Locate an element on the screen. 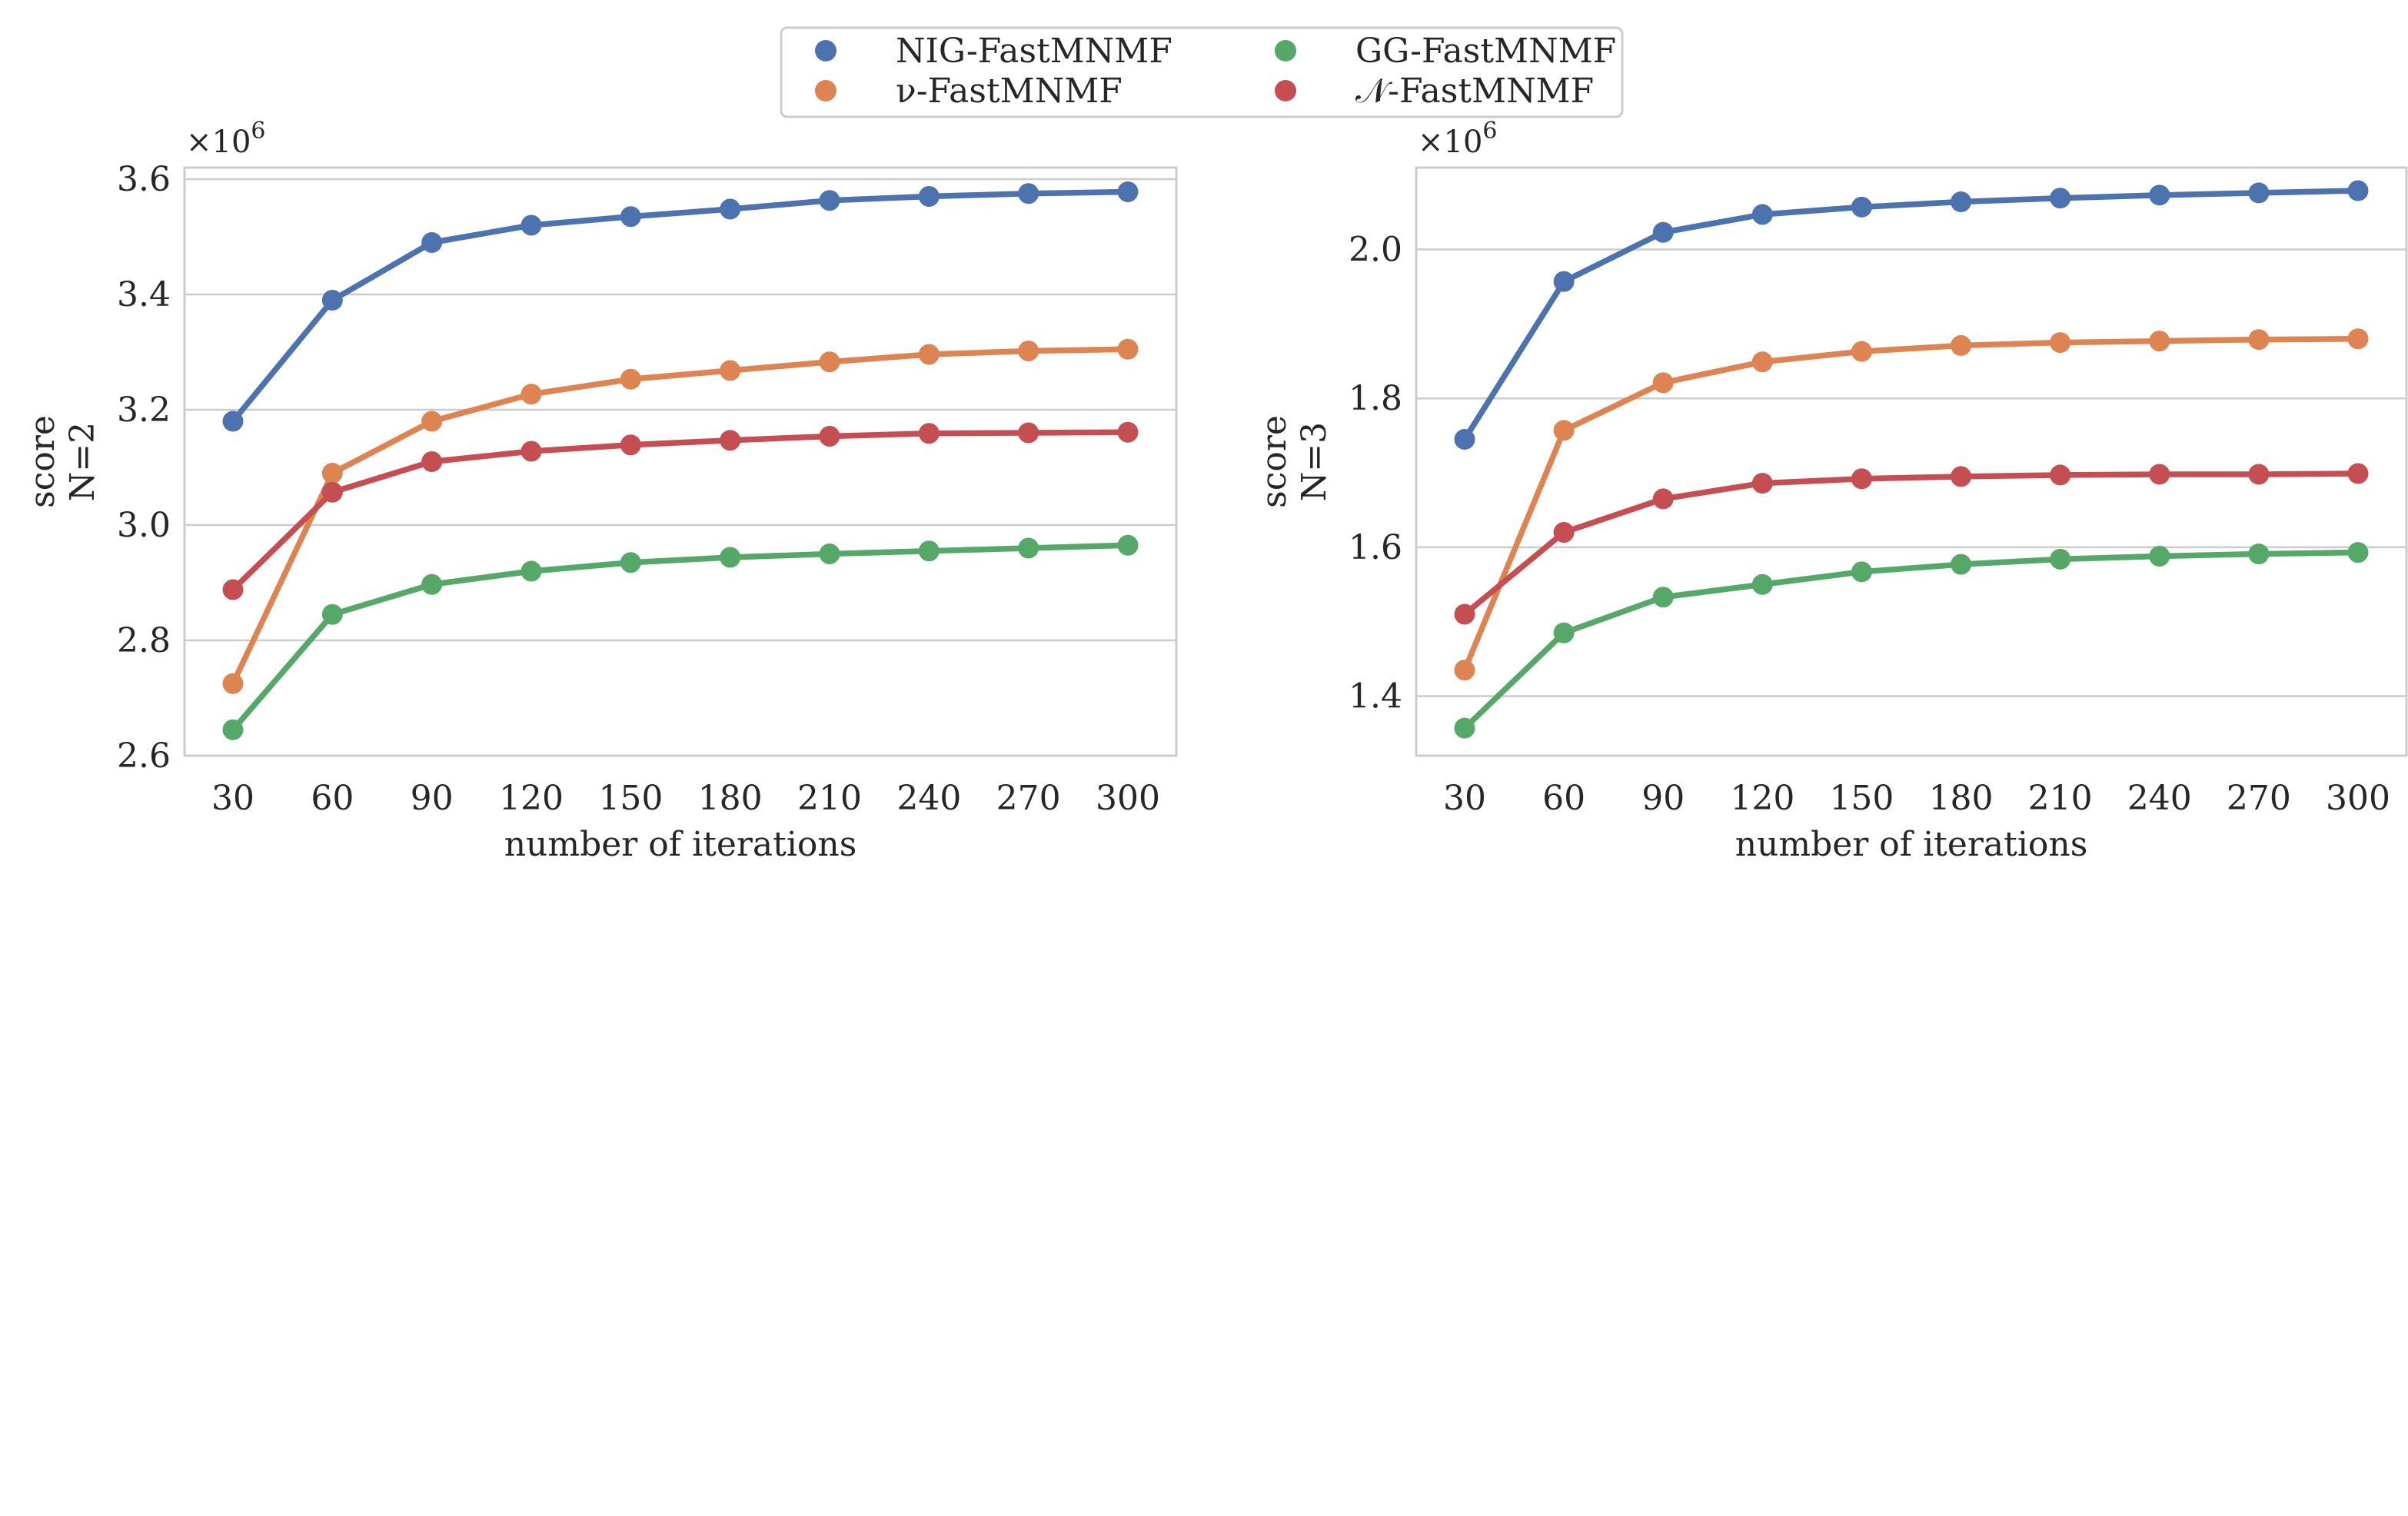  legend-marker-gg-fastmnmf is located at coordinates (1285, 51).